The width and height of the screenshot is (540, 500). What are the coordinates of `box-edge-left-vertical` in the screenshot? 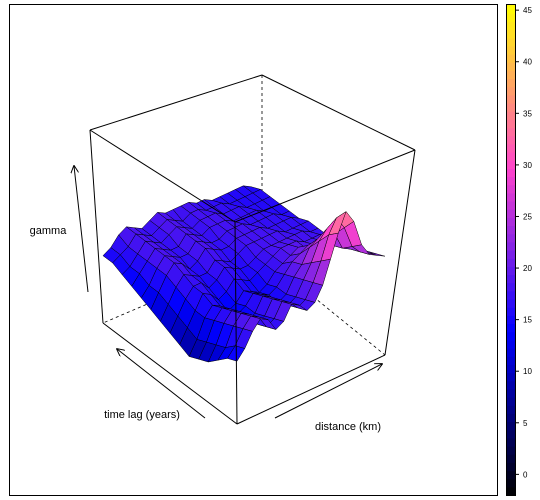 It's located at (96, 226).